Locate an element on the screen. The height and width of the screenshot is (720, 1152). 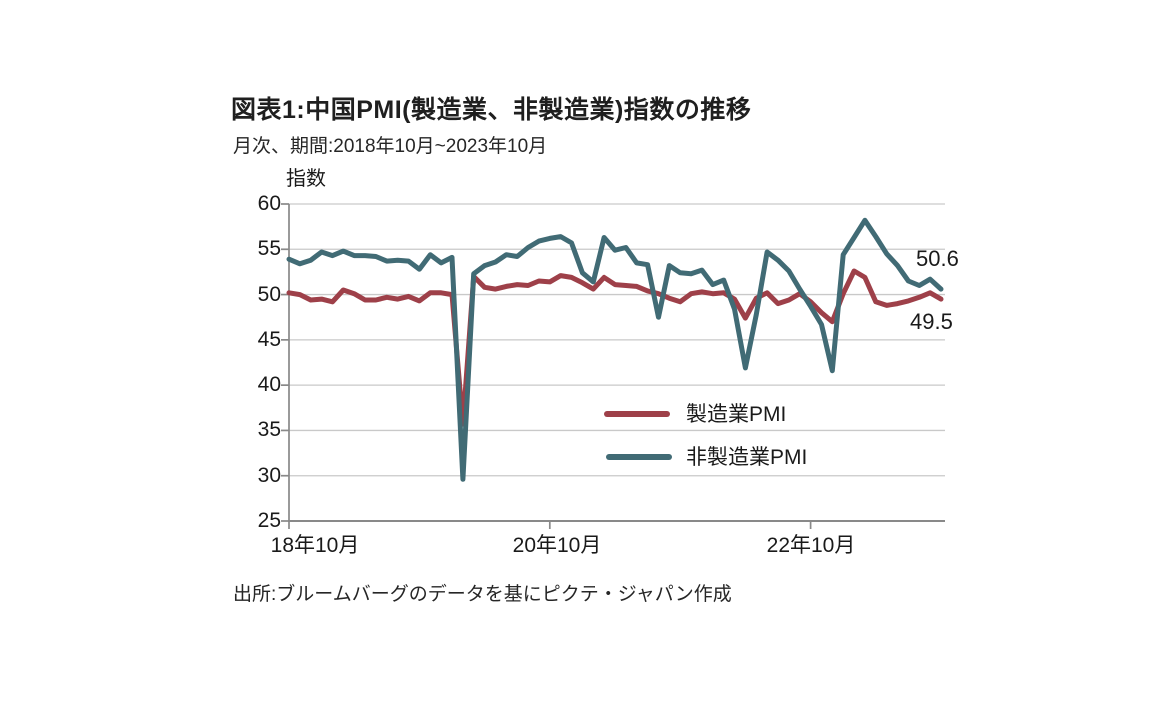
y-tick-label: 55 is located at coordinates (269, 248).